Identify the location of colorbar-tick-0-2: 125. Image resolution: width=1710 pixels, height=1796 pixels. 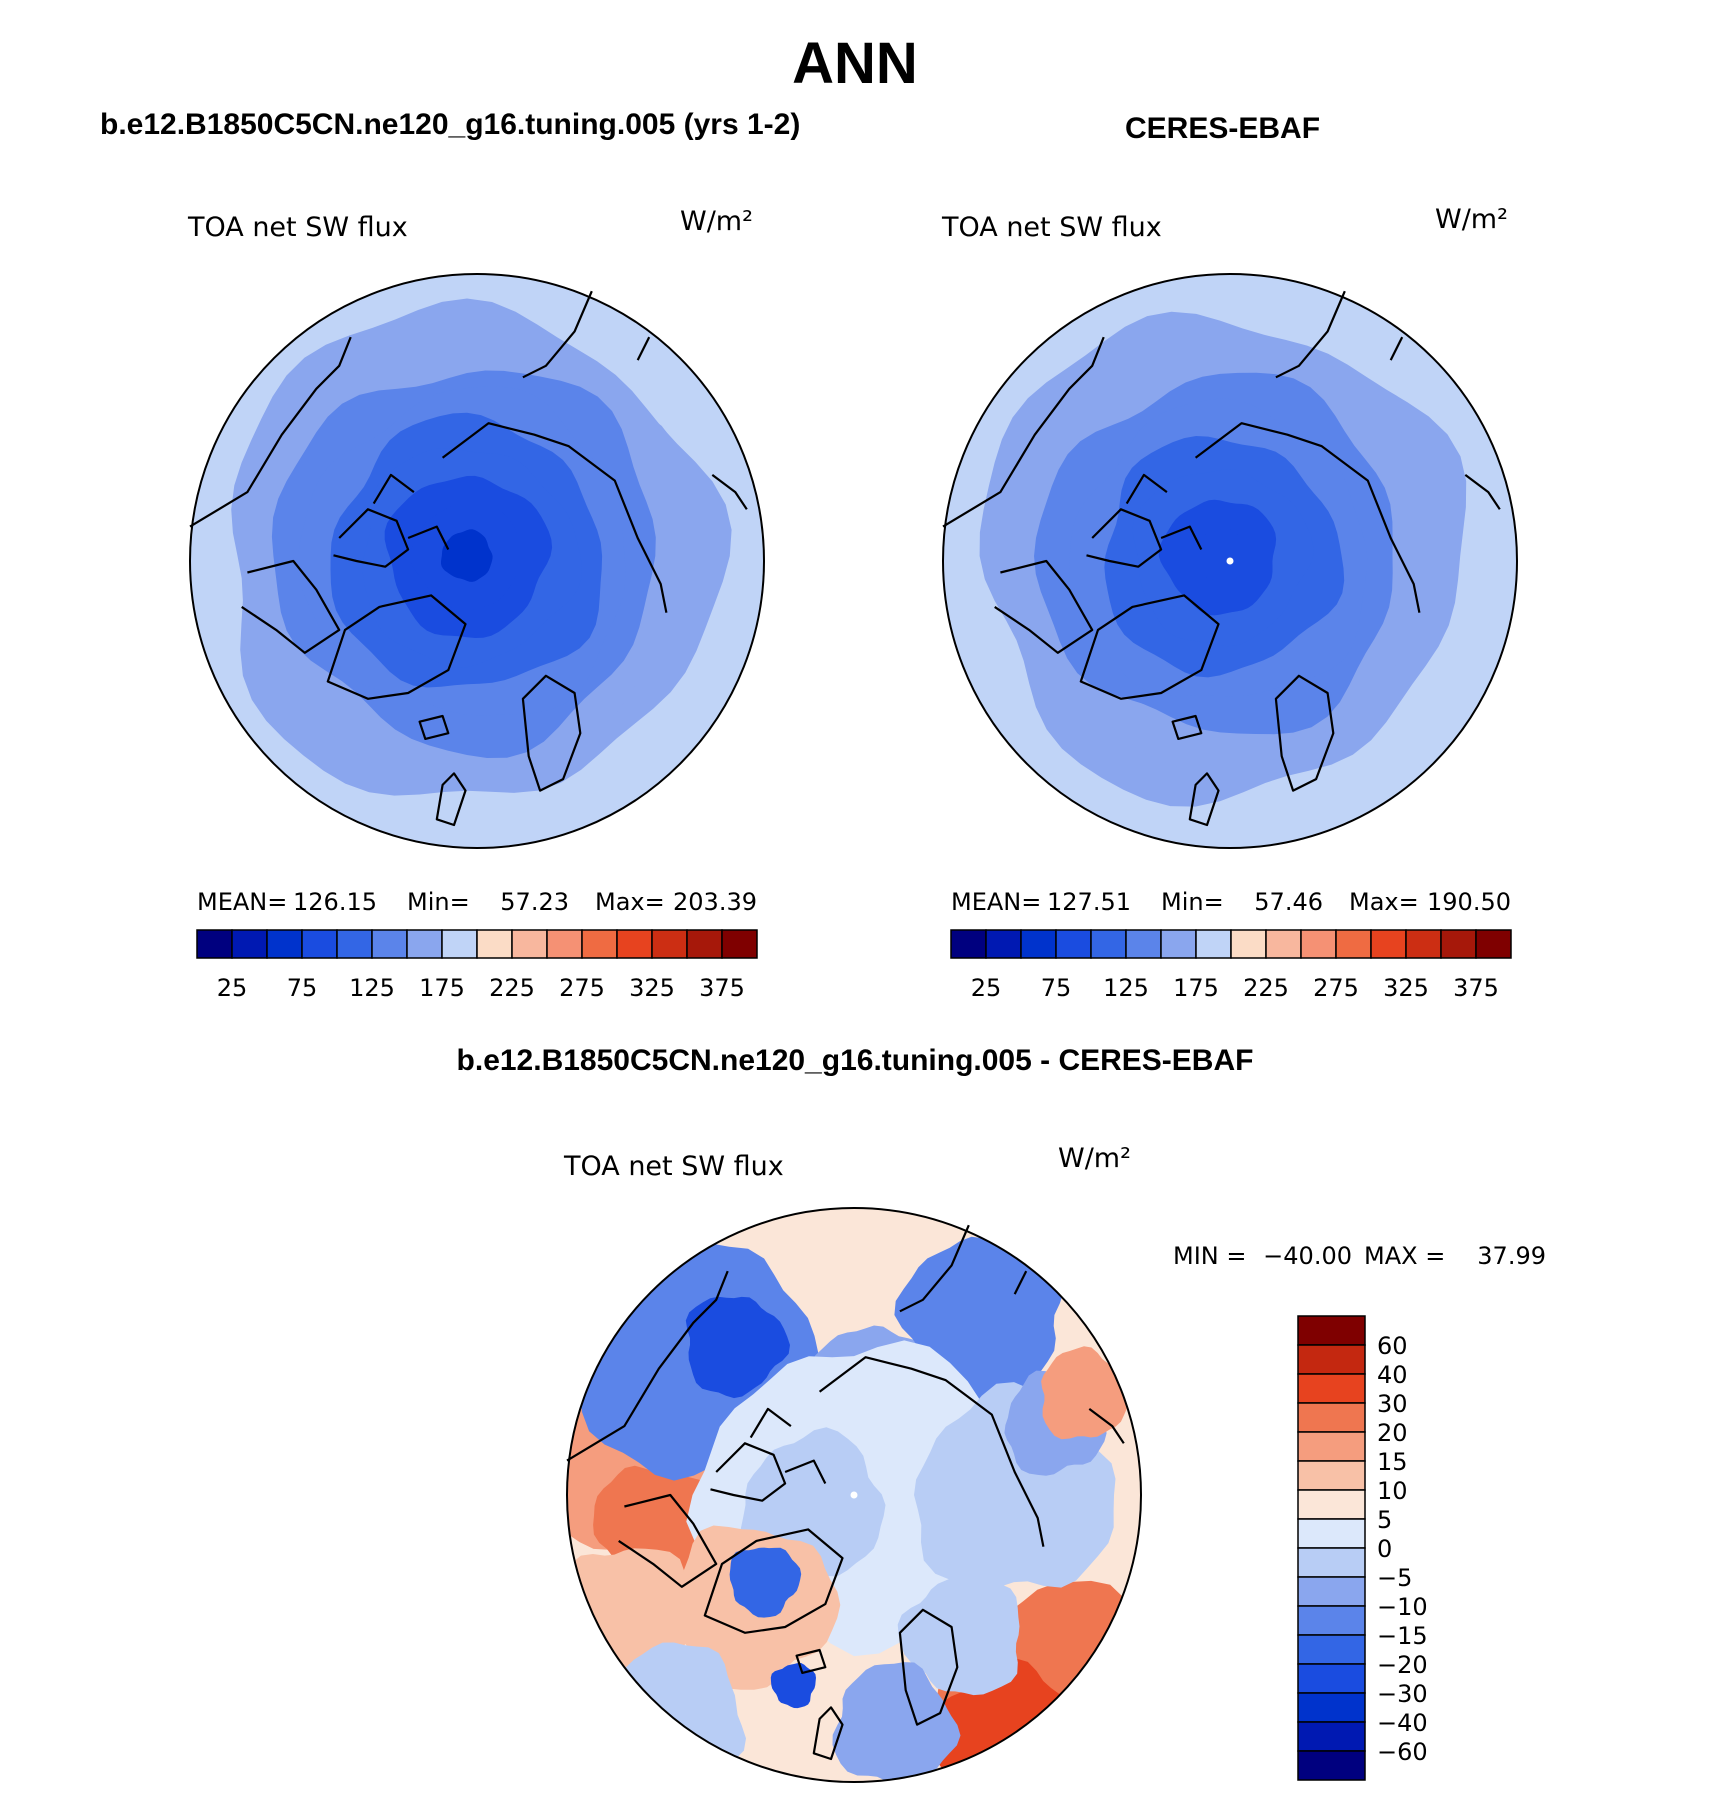
(372, 988).